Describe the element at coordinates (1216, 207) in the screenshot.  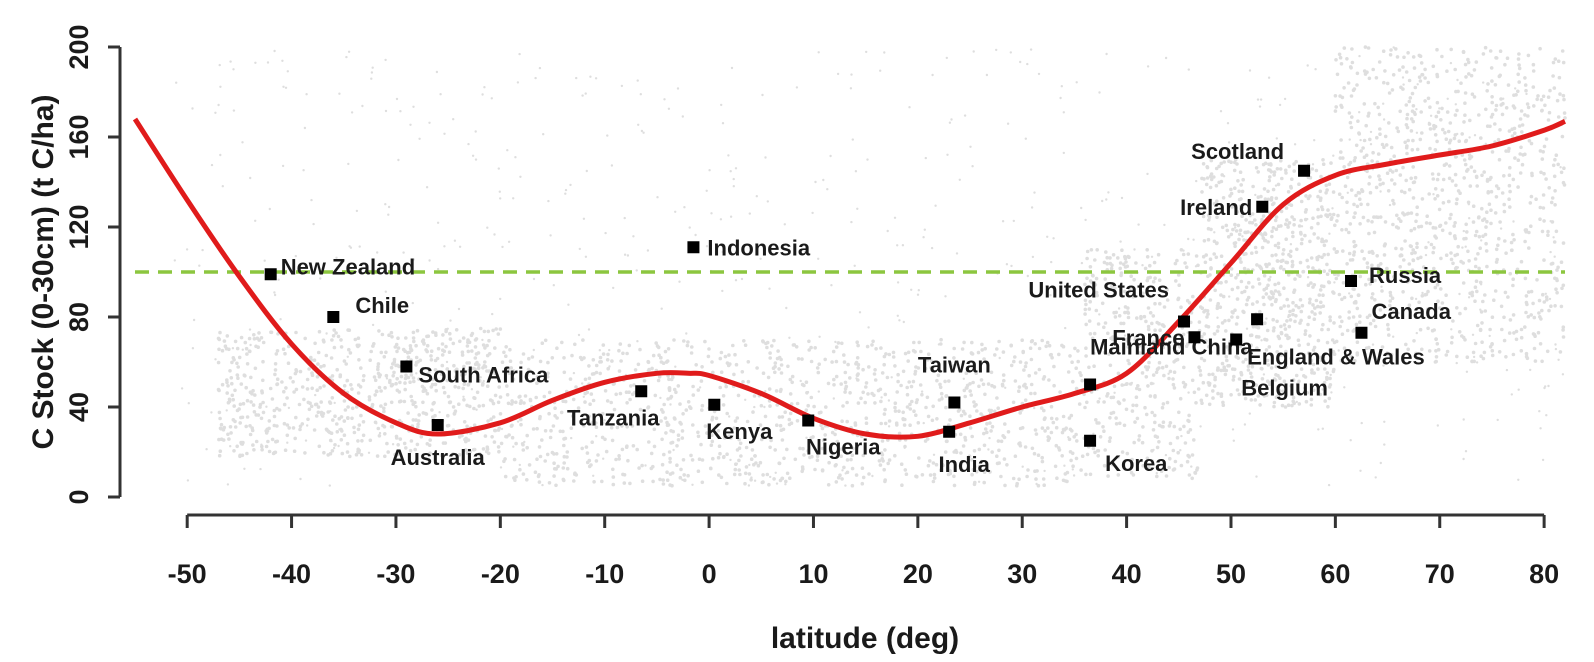
I see `label-ireland: Ireland` at that location.